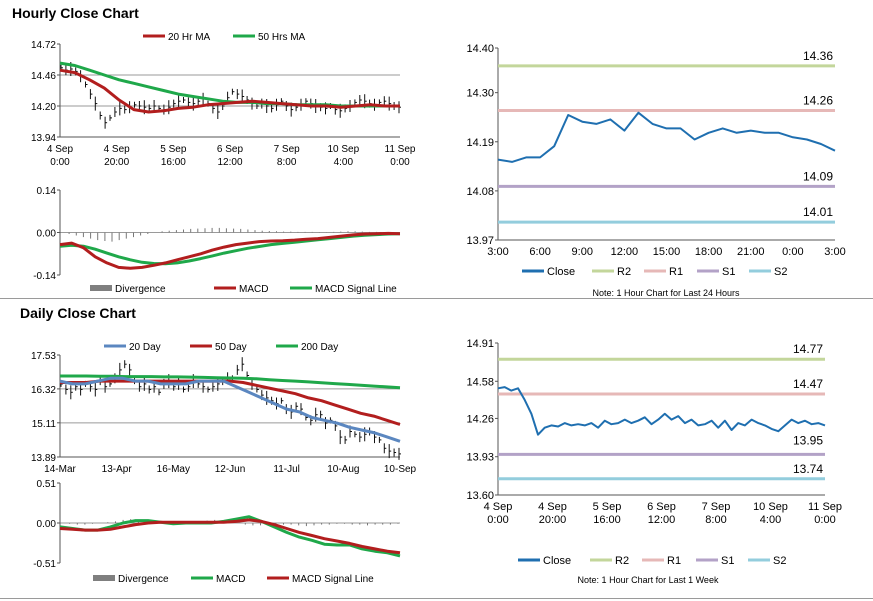 The height and width of the screenshot is (601, 873). What do you see at coordinates (230, 382) in the screenshot?
I see `daily-200day-ma-line` at bounding box center [230, 382].